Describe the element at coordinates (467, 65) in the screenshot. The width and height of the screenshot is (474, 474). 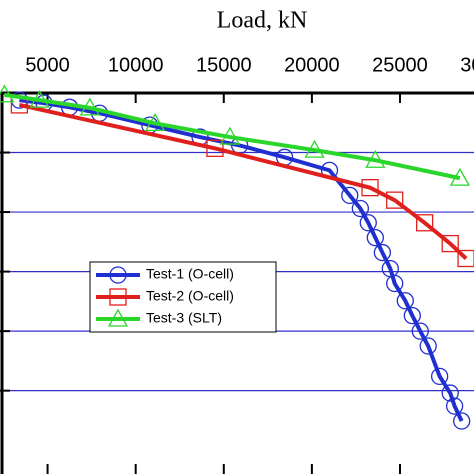
I see `x-tick-label: 30000` at that location.